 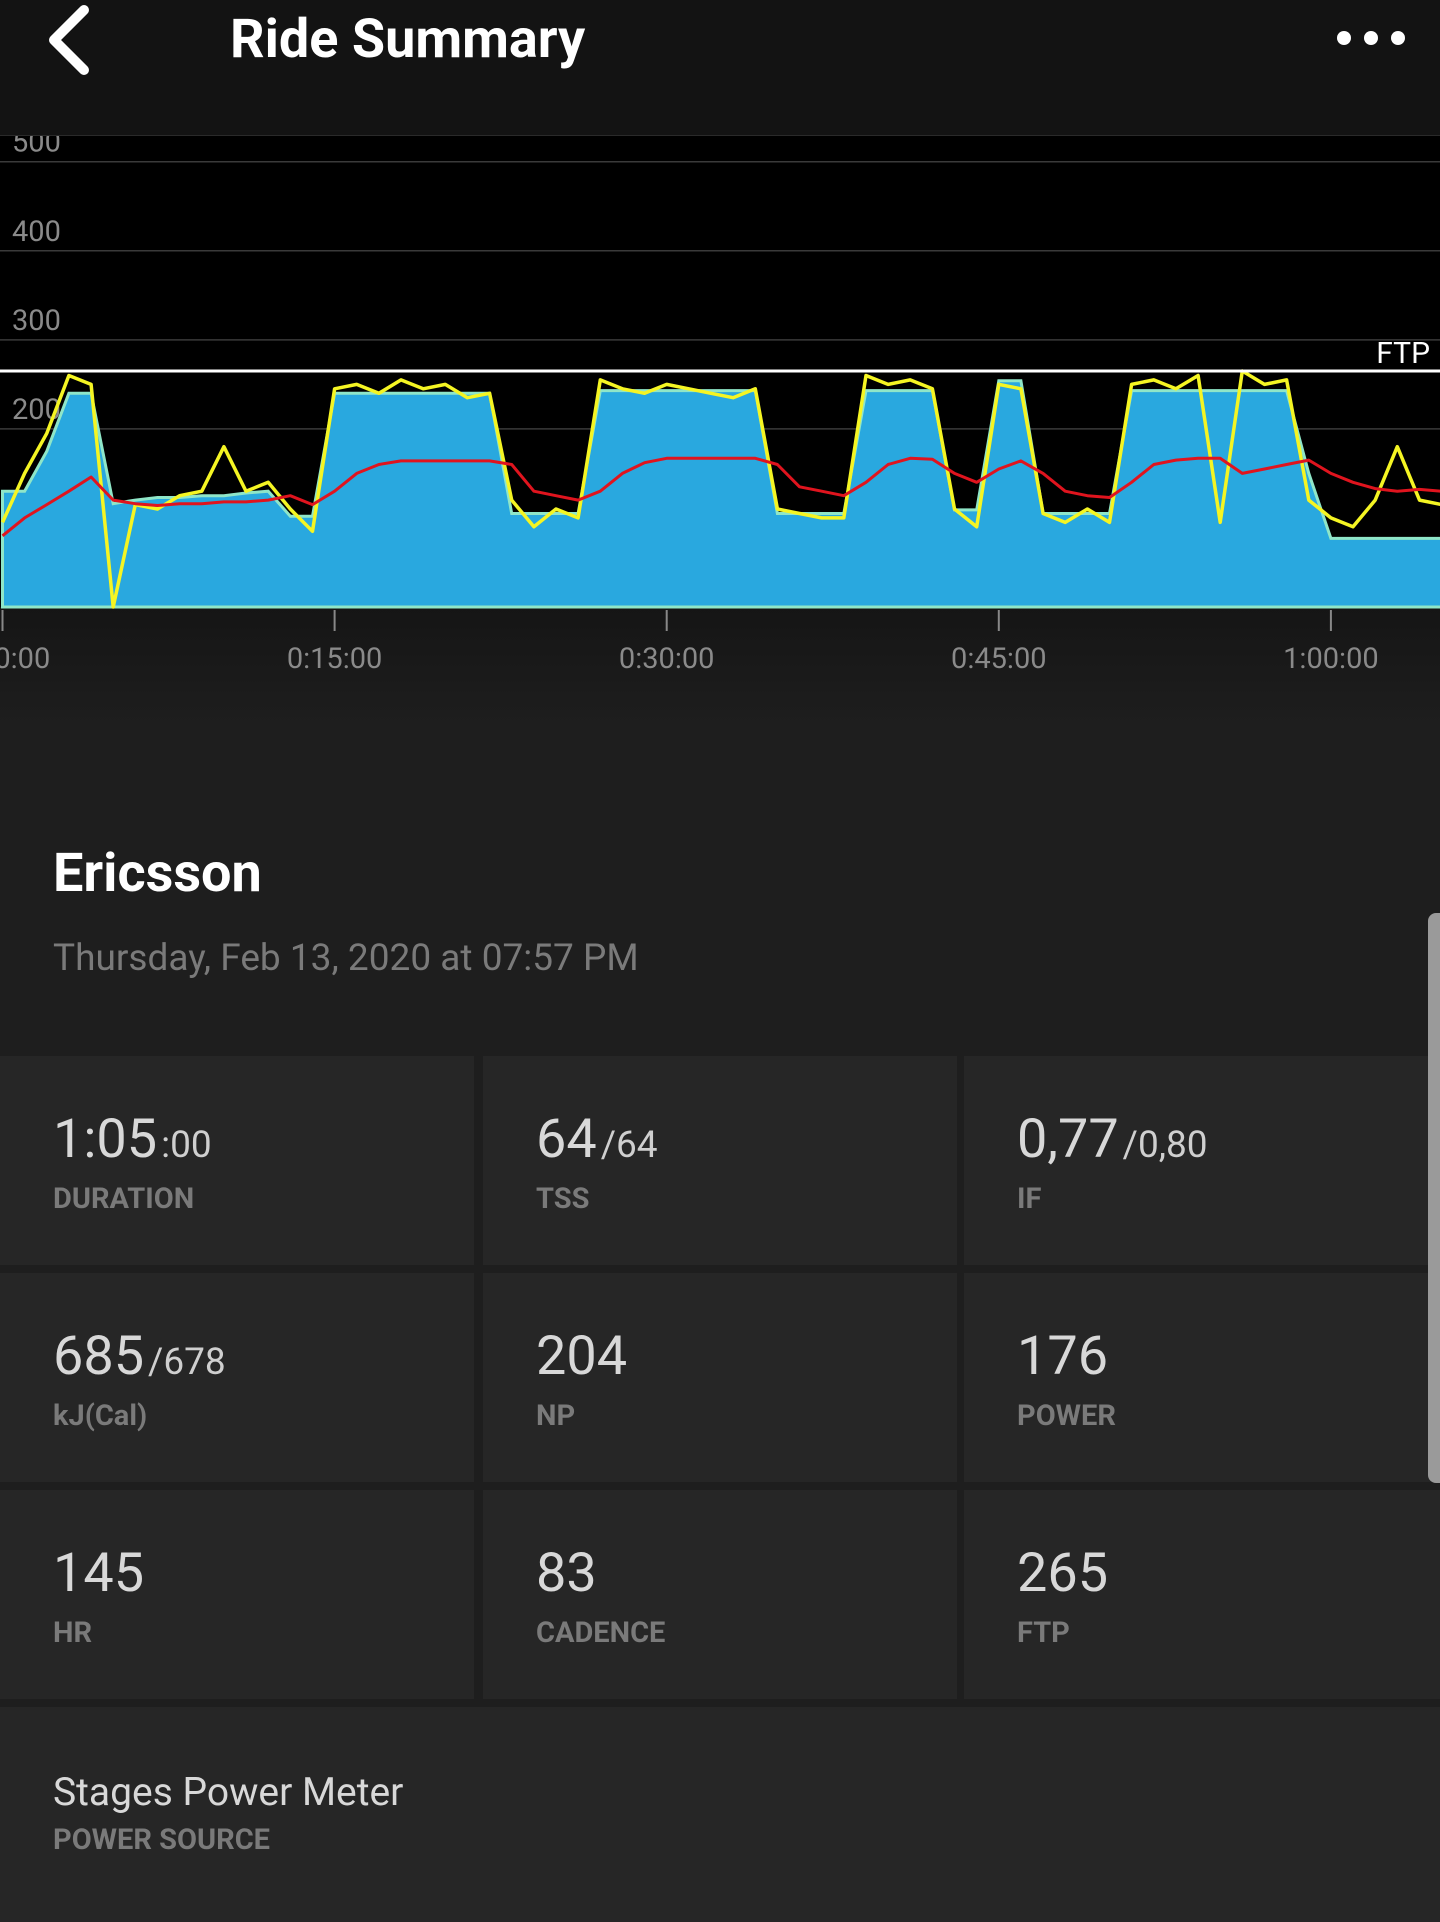 I want to click on stat-tile: 204 NP, so click(x=720, y=1377).